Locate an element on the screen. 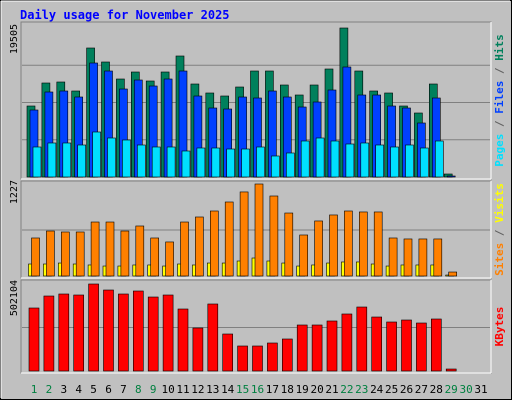 The height and width of the screenshot is (400, 512). x-tick-label: 1 is located at coordinates (34, 389).